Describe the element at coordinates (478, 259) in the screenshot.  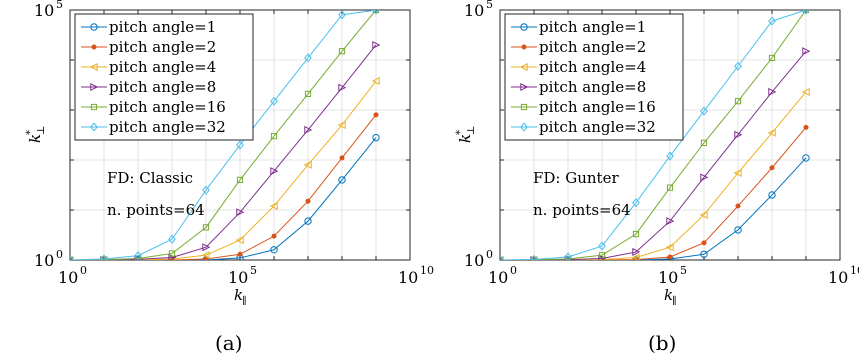
I see `y-tick-label: 10 0` at that location.